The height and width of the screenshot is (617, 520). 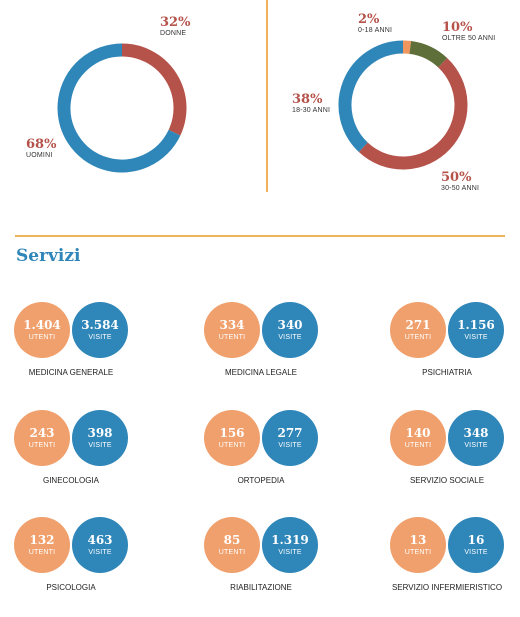 What do you see at coordinates (460, 189) in the screenshot?
I see `age-30-50-label: 30-50 ANNI` at bounding box center [460, 189].